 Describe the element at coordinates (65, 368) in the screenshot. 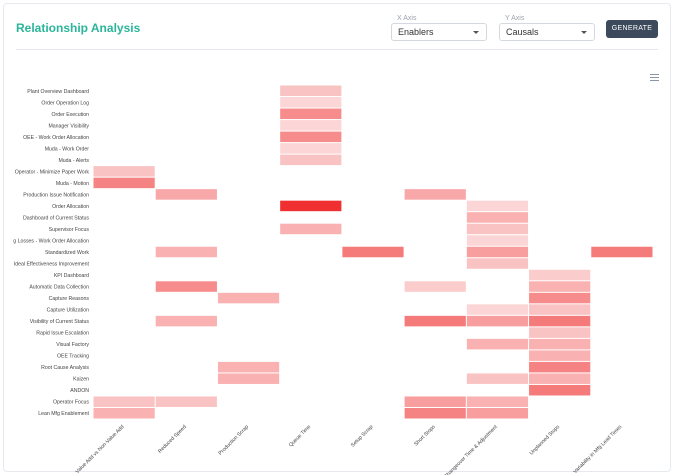

I see `y-tick-label: Root Cause Analysis` at that location.